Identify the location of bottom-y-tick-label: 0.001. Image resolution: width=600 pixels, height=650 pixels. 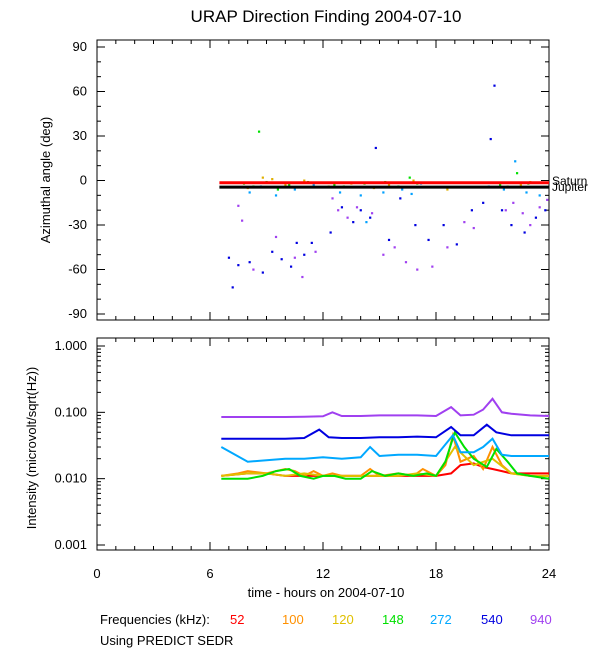
(70, 544).